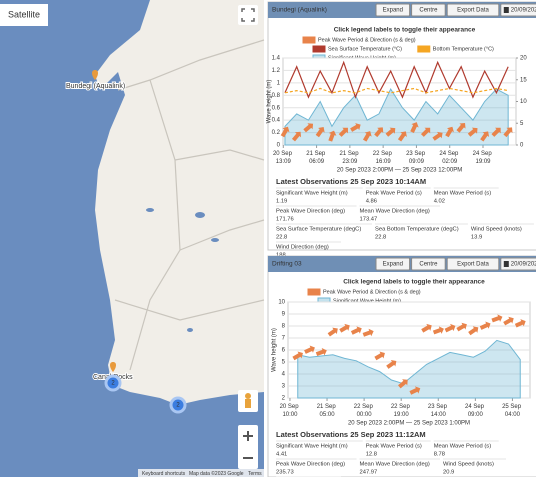  I want to click on footer-link: Keyboard shortcuts, so click(164, 474).